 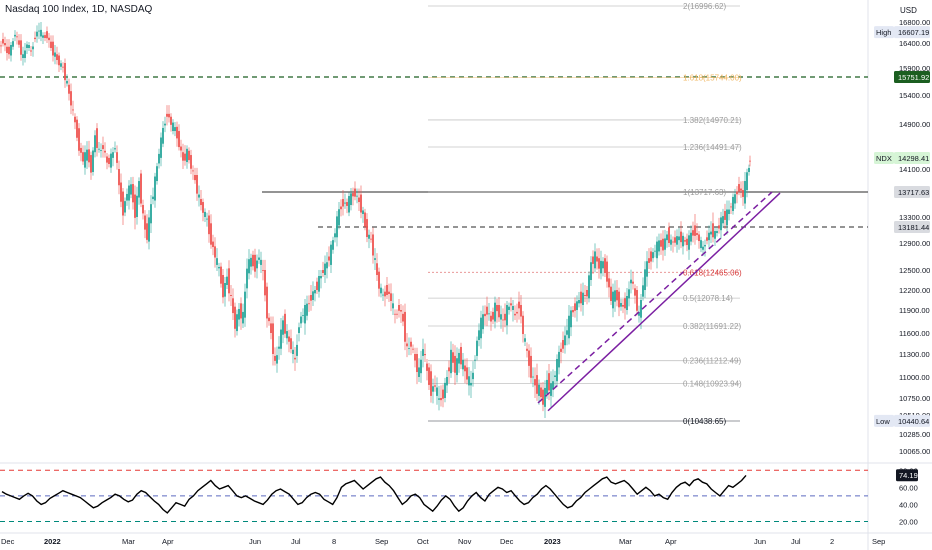 I want to click on fib-level-label: 1.382(14970.21), so click(x=712, y=120).